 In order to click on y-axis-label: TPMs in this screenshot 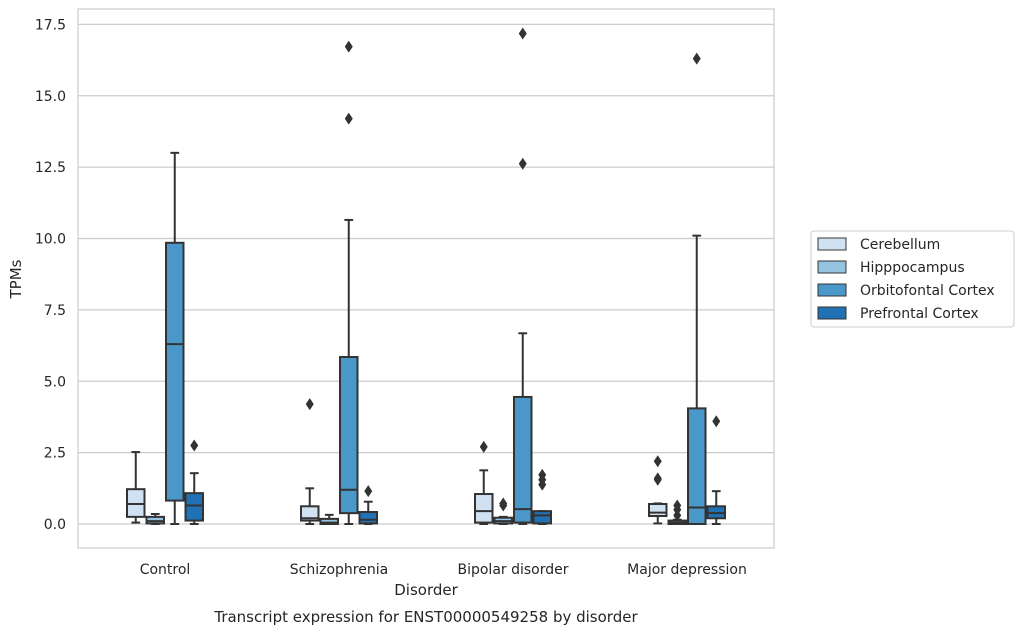, I will do `click(16, 279)`.